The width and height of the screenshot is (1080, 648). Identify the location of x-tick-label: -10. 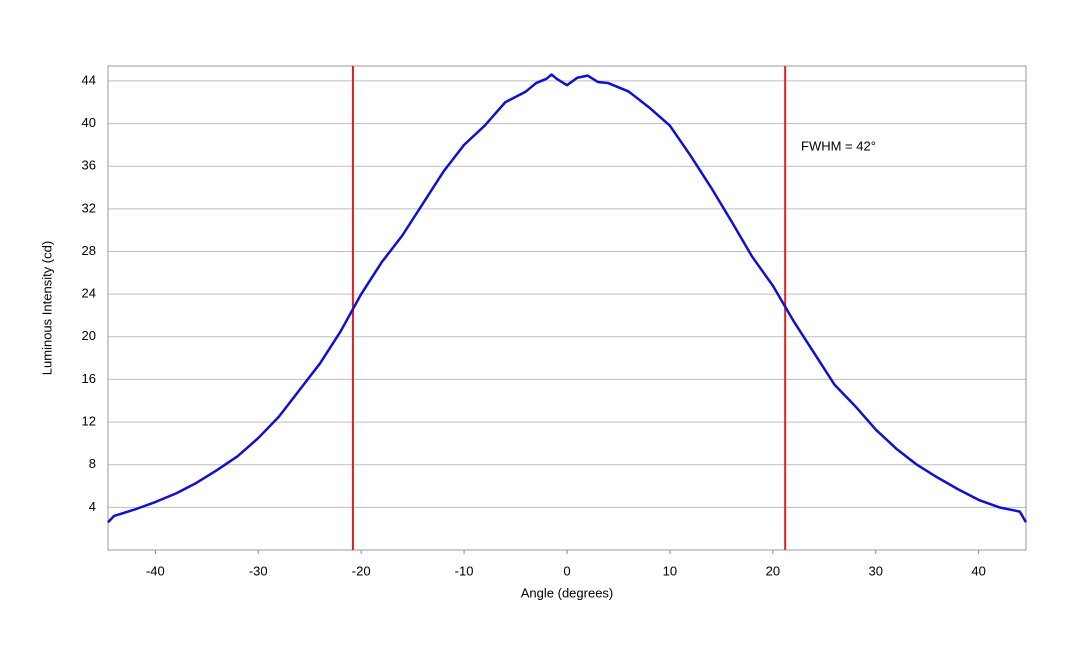
(464, 570).